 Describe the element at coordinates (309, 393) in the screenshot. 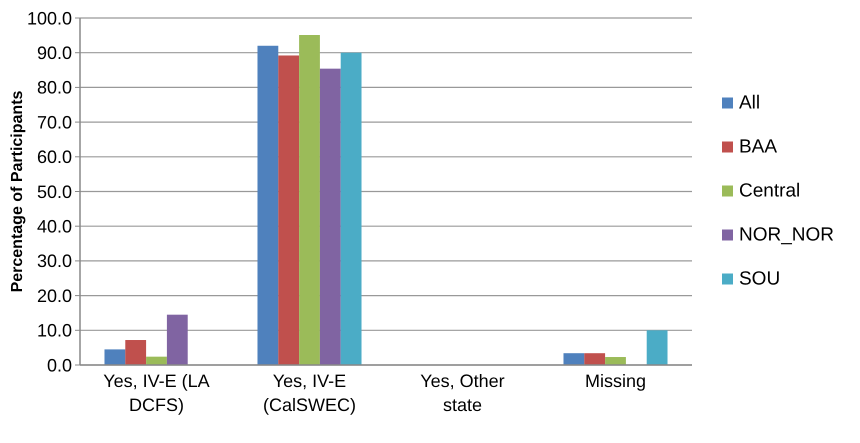

I see `x-tick-label: Yes, IV-E (CalSWEC)` at that location.